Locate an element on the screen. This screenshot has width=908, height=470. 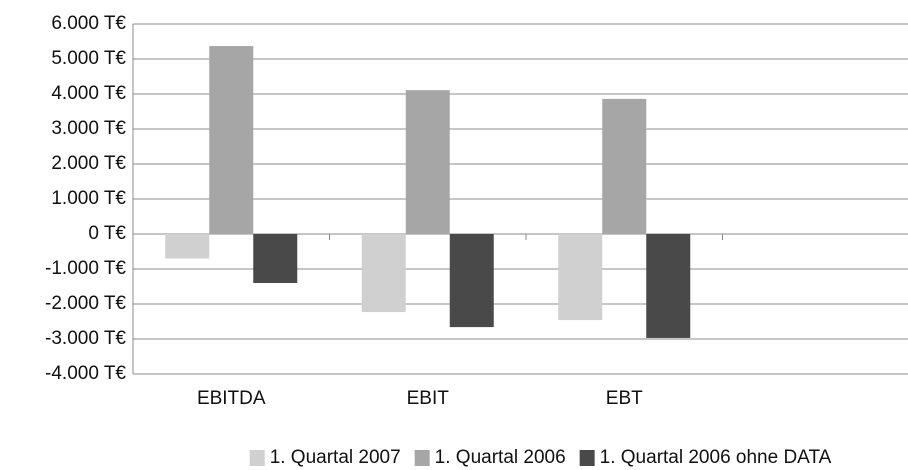
y-tick-label: 1.000 T€ is located at coordinates (88, 198).